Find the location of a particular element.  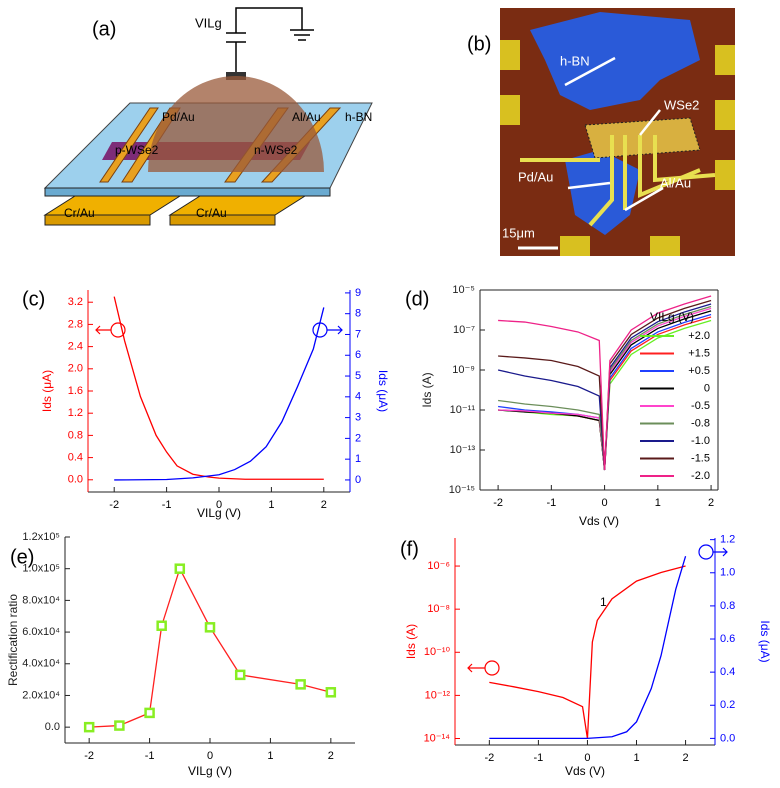

micrograph: (b) h-BN WSe2 Pd/Au Al/Au 15μm is located at coordinates (601, 132).